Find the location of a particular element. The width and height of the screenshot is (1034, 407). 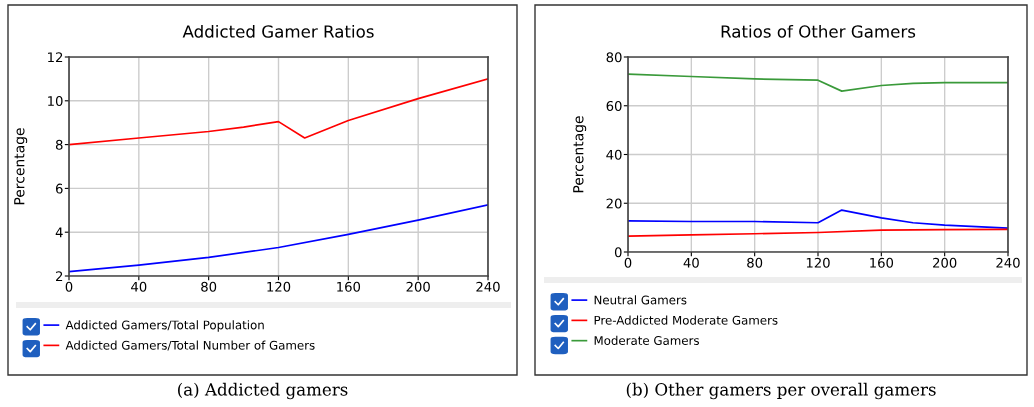

y-tick-label: 0 is located at coordinates (618, 252).